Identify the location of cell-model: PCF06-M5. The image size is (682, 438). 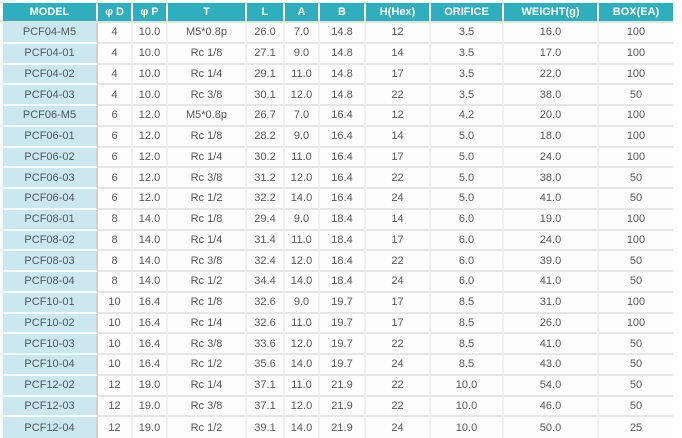
(50, 116).